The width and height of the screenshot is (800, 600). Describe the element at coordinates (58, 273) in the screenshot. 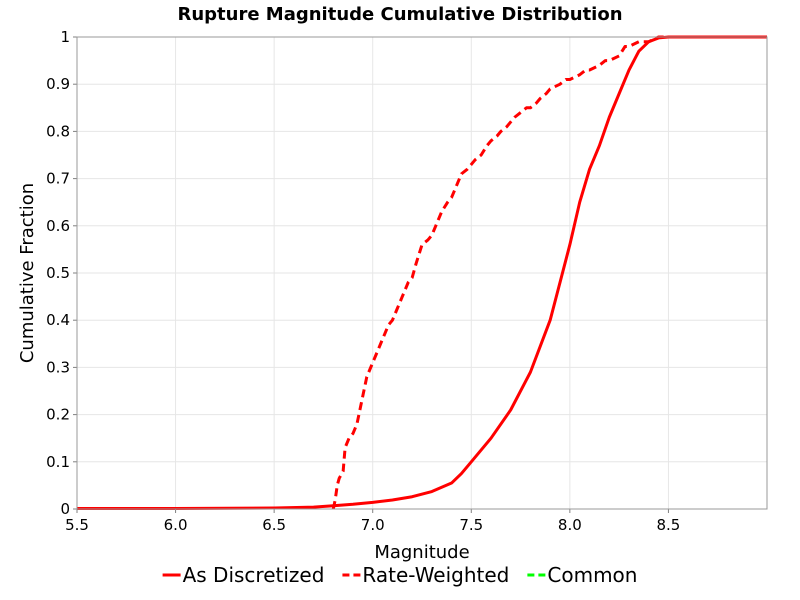

I see `y-tick-label: 0.5` at that location.